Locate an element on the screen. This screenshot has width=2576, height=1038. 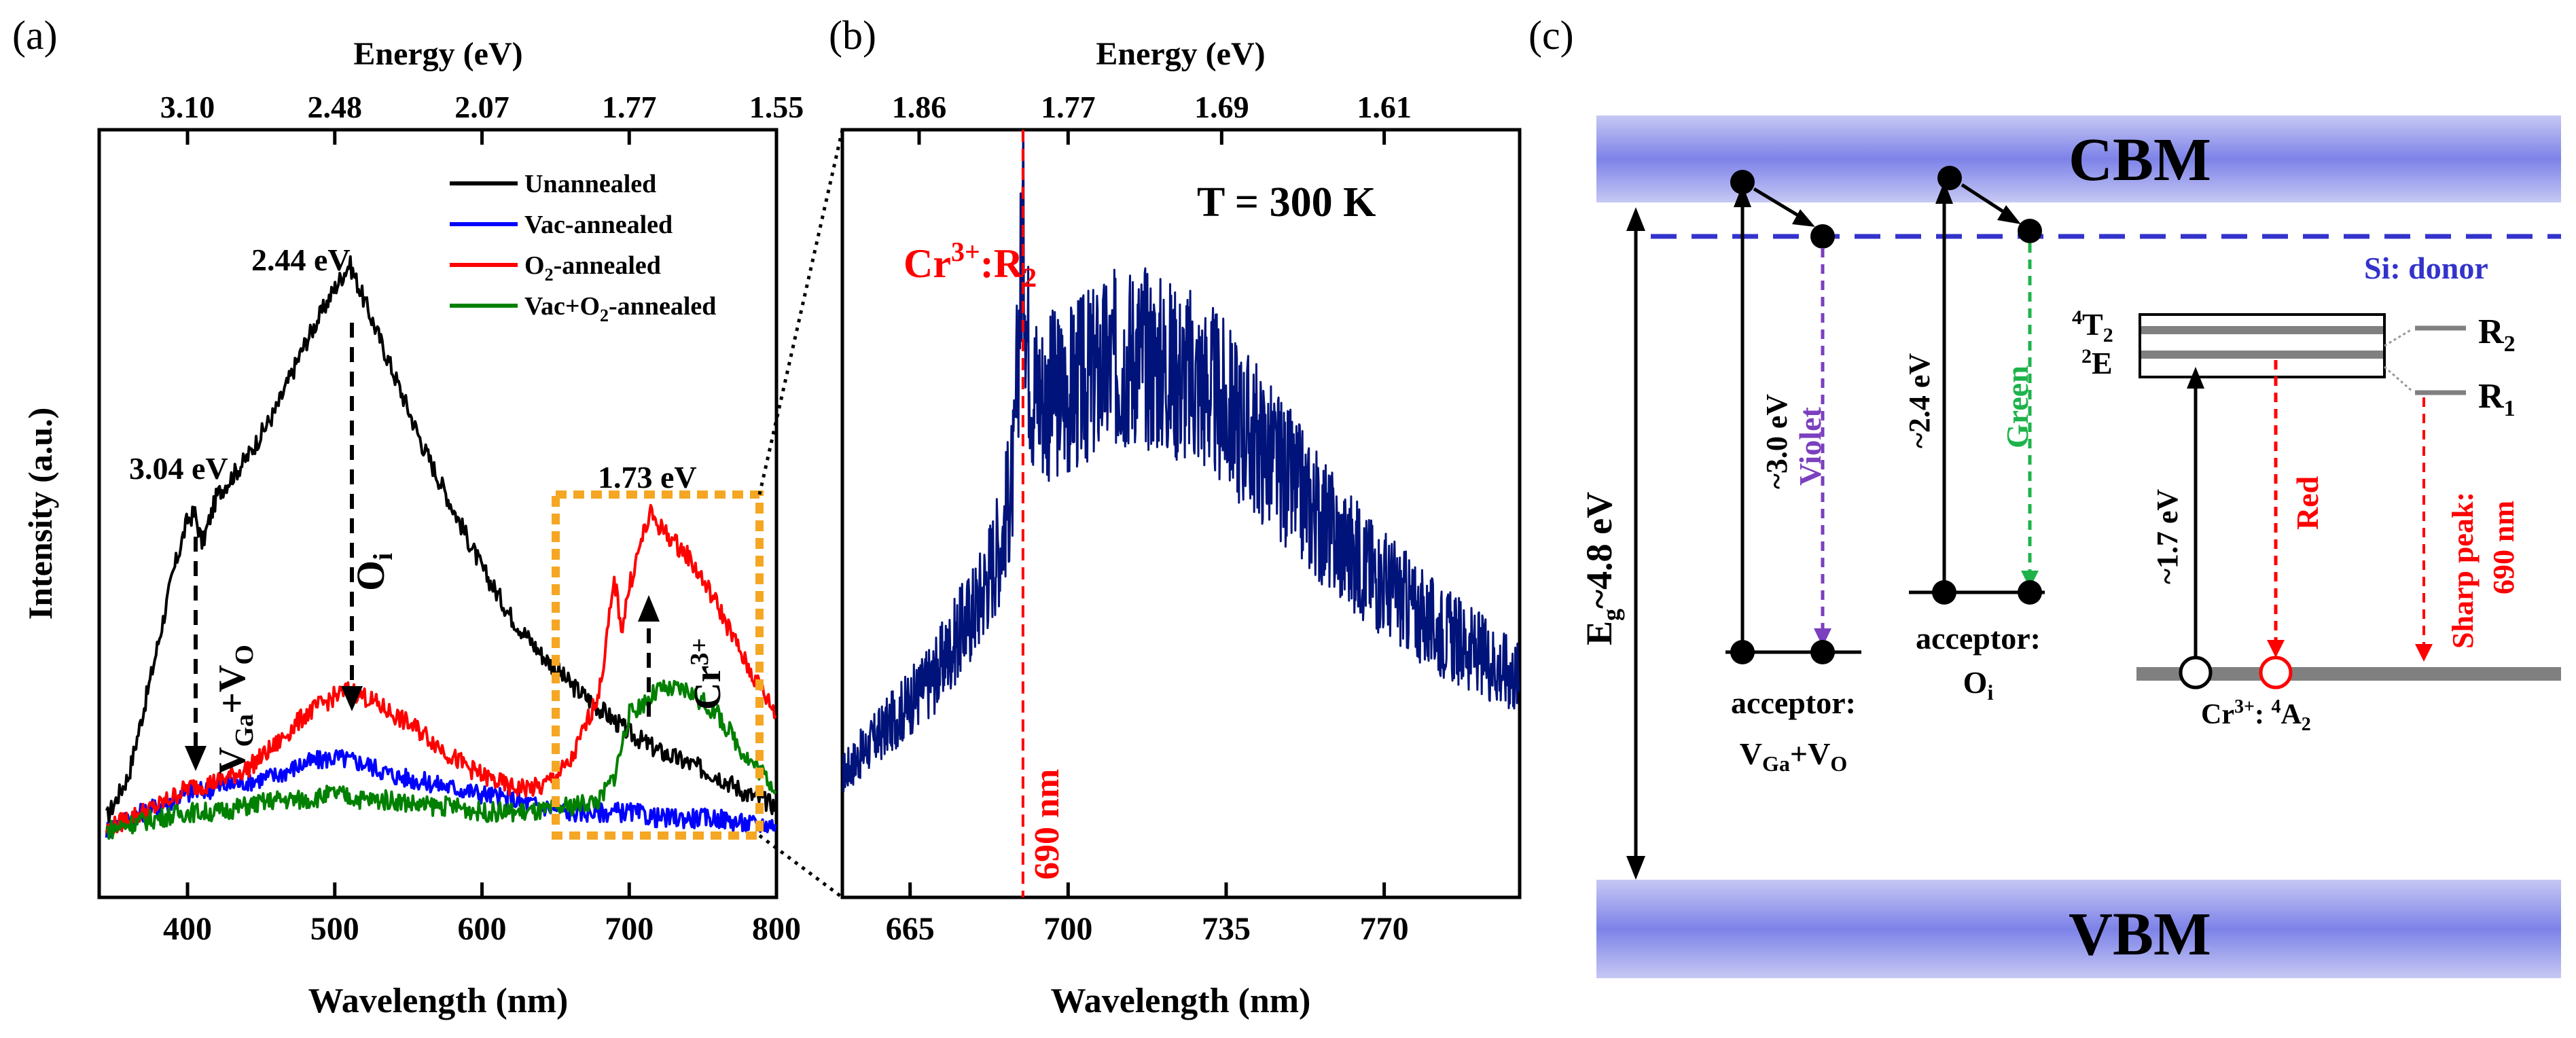
zoom-connector-bottom is located at coordinates (801, 867).